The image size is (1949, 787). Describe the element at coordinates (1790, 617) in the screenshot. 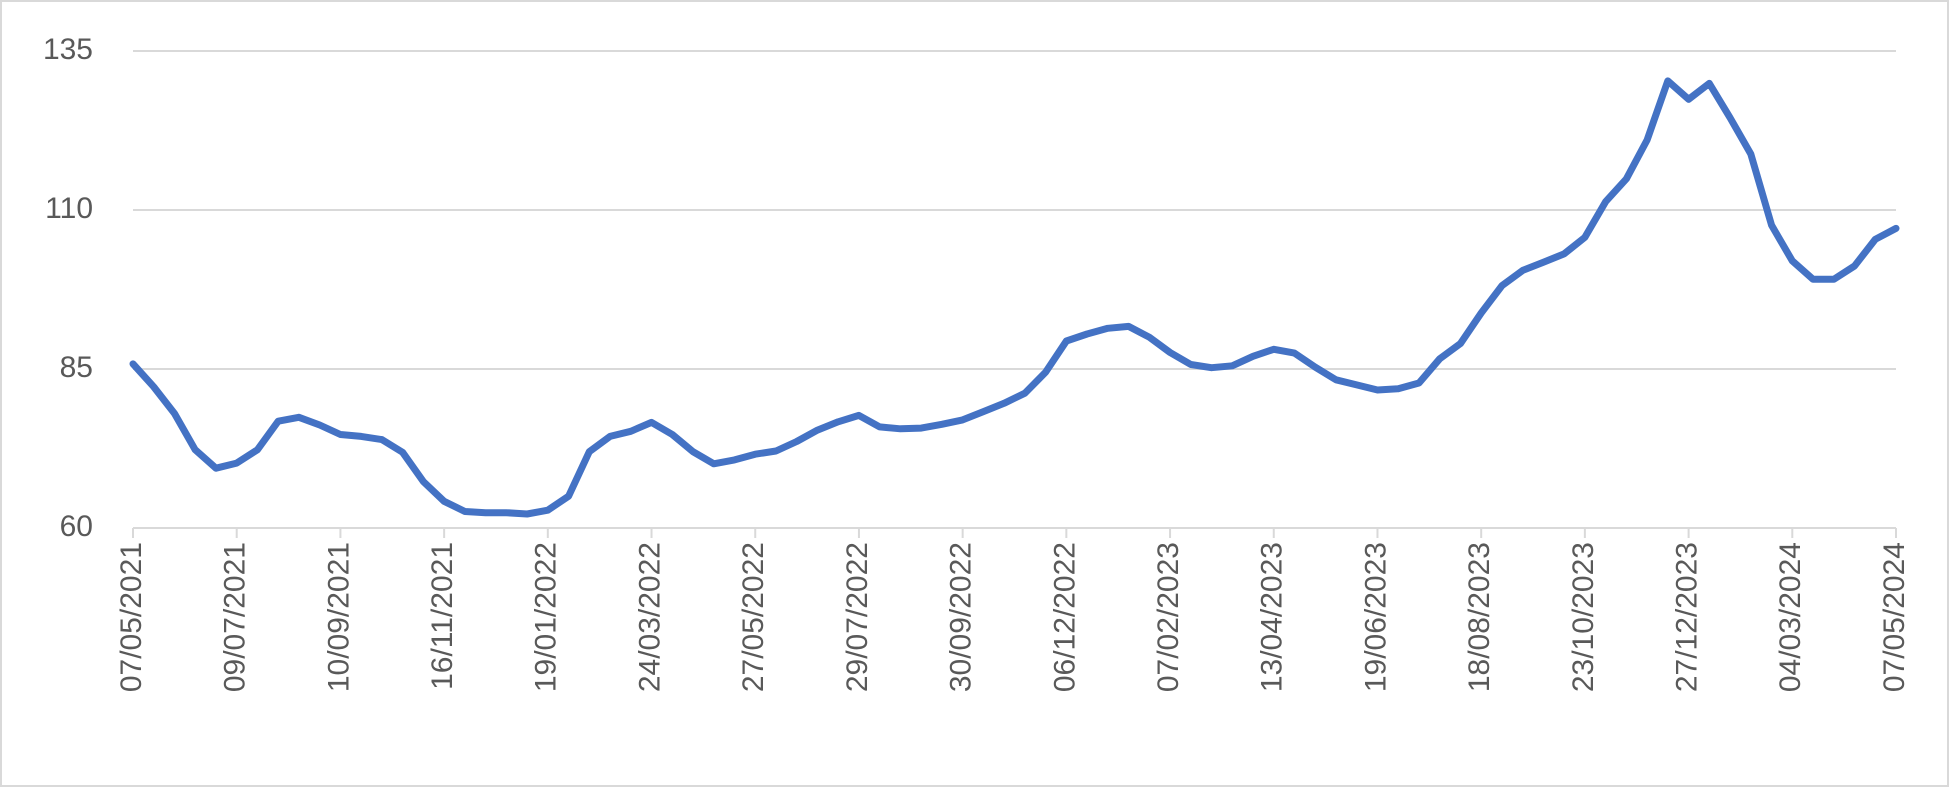

I see `x-tick-label: 04/03/2024` at that location.